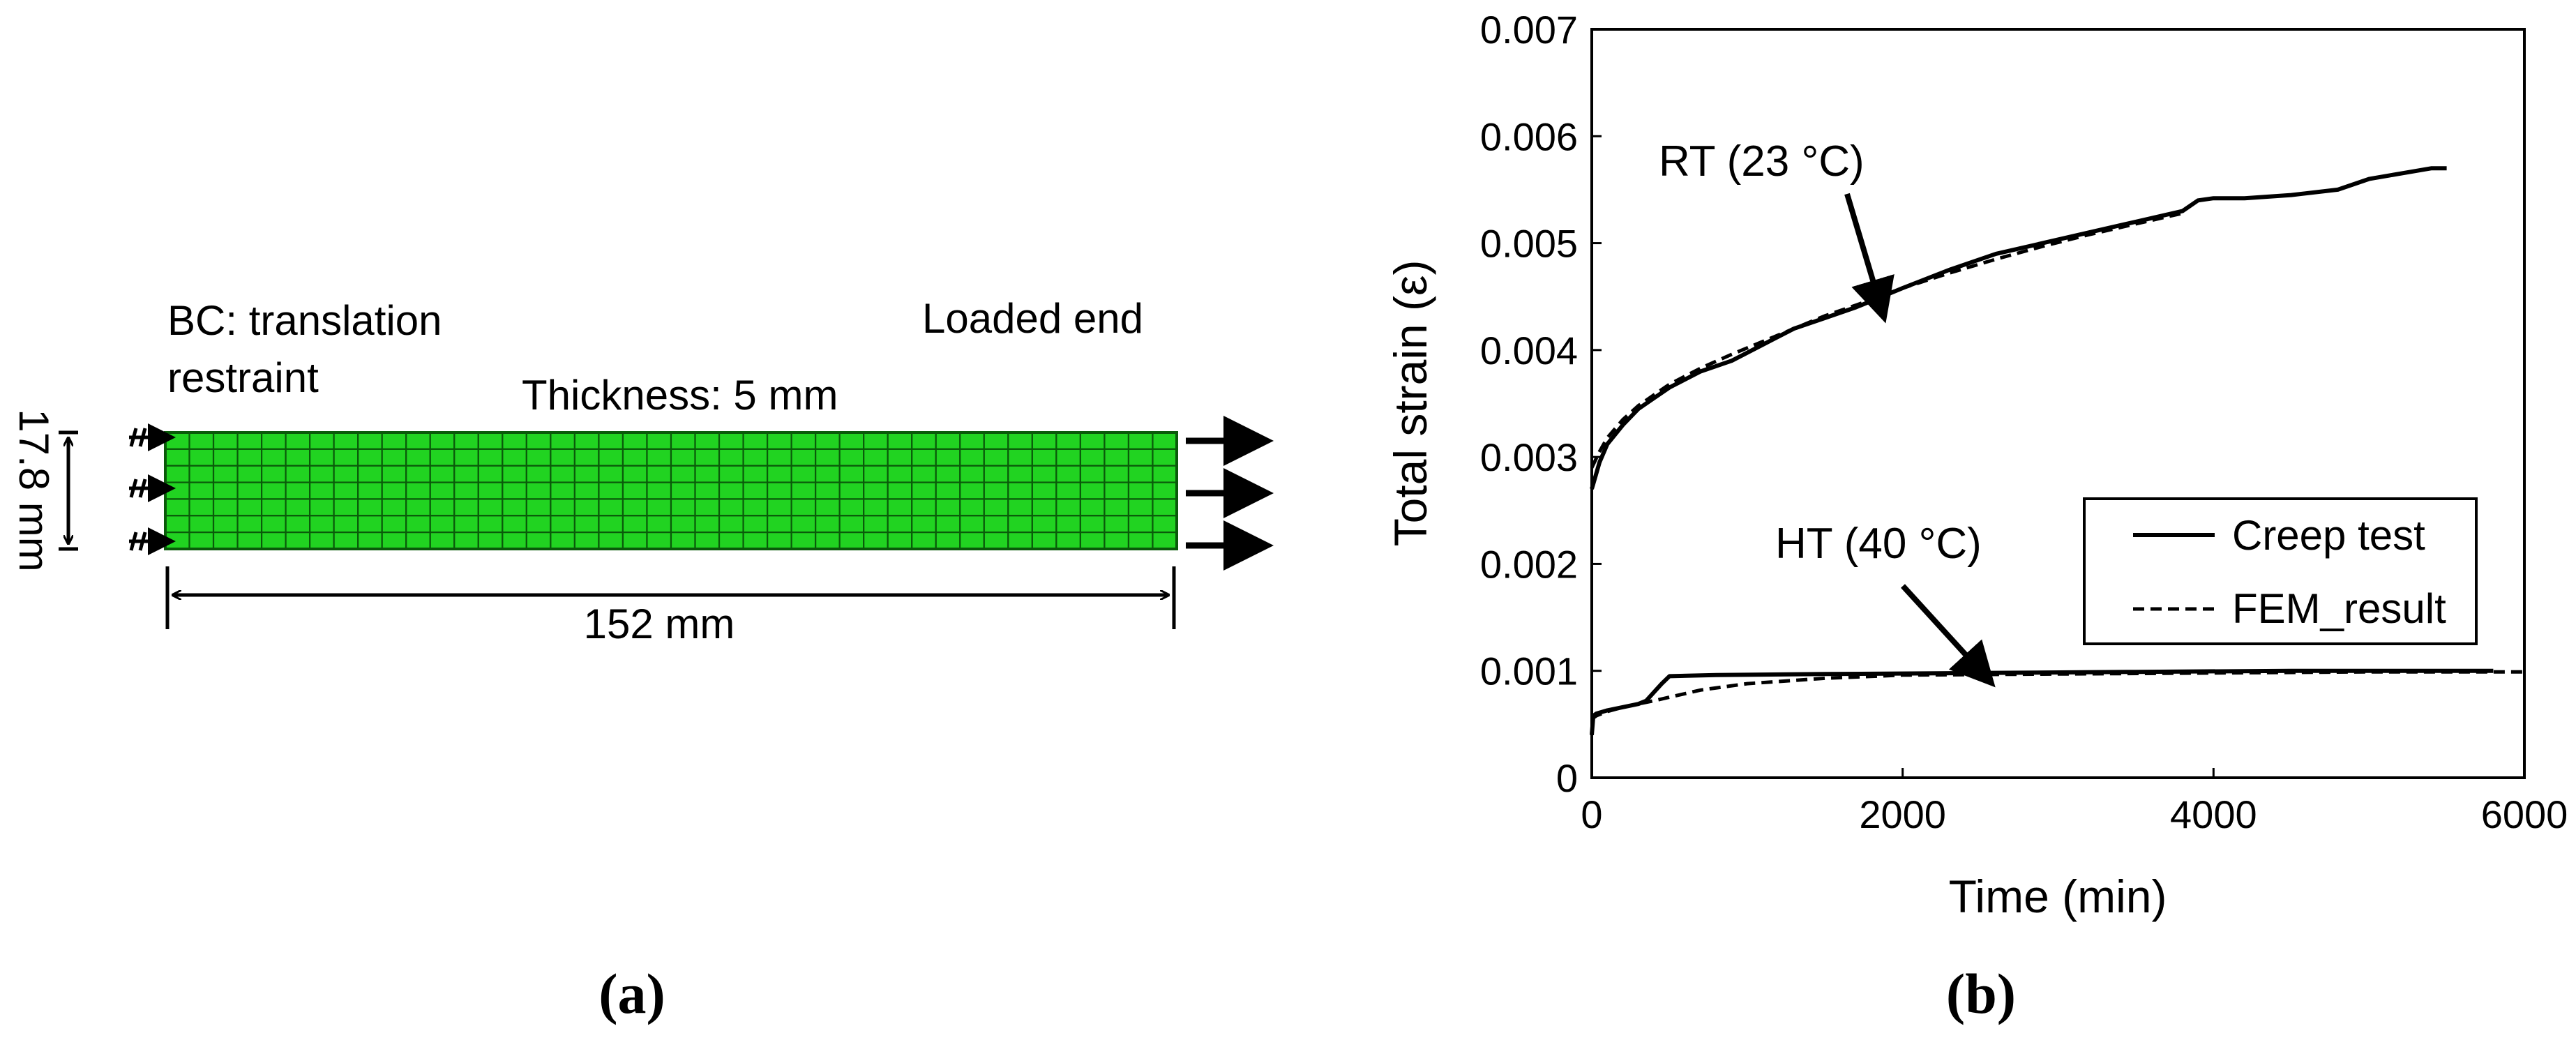  What do you see at coordinates (1541, 404) in the screenshot?
I see `y-axis-ticks: 0 0.001 0.002 0.003 0.004 0.005 0.006 0.007` at bounding box center [1541, 404].